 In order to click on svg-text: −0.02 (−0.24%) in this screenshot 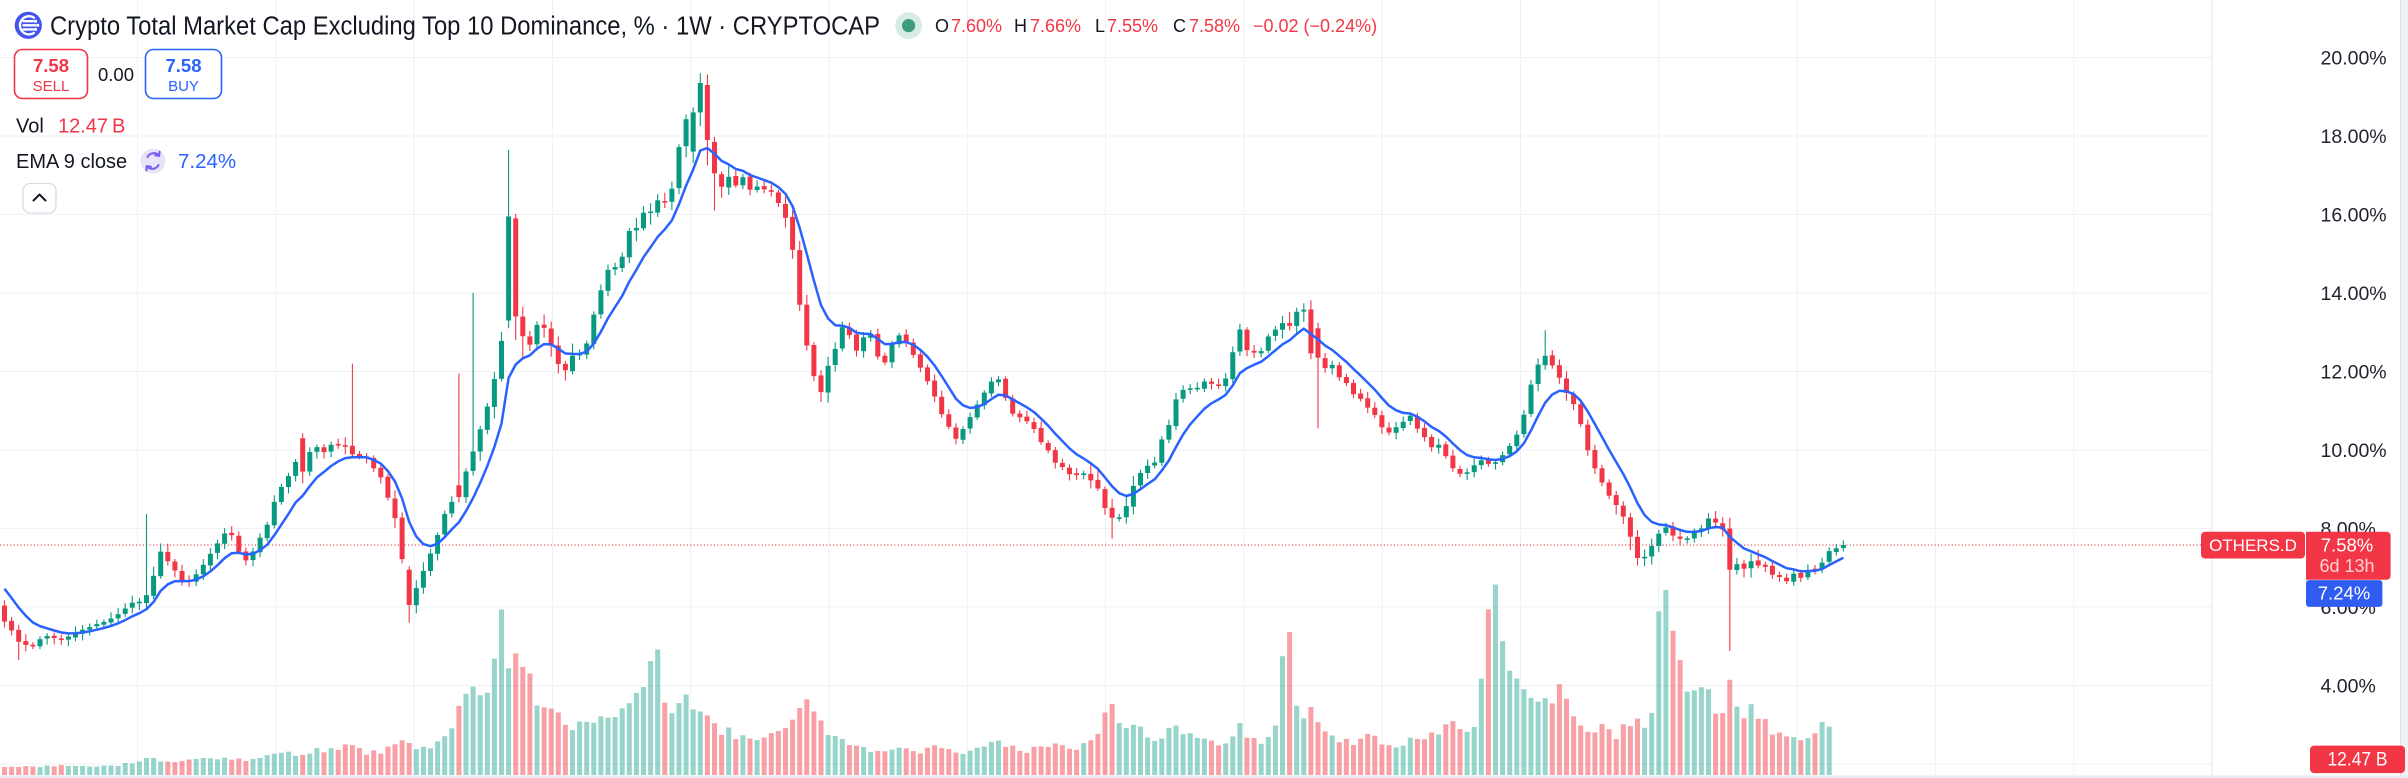, I will do `click(1315, 26)`.